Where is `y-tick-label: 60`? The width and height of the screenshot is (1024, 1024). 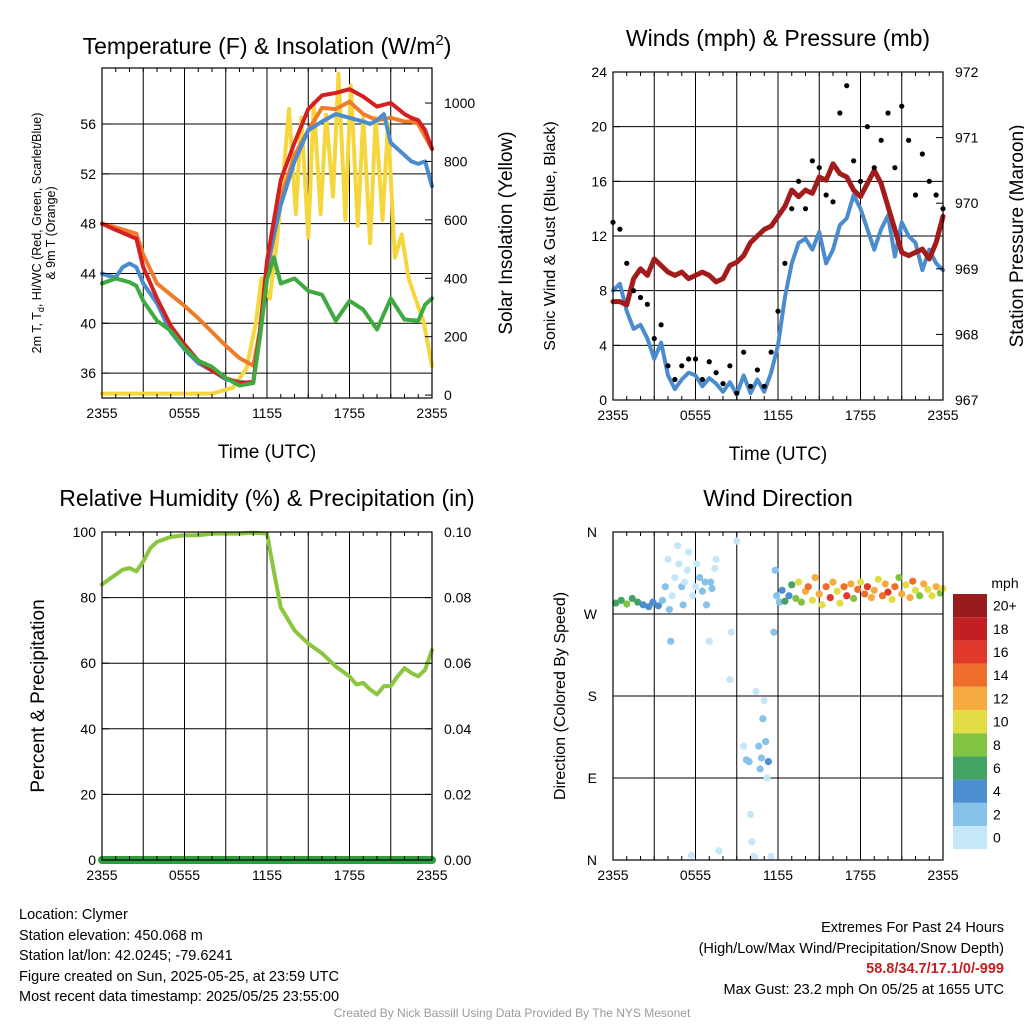 y-tick-label: 60 is located at coordinates (88, 663).